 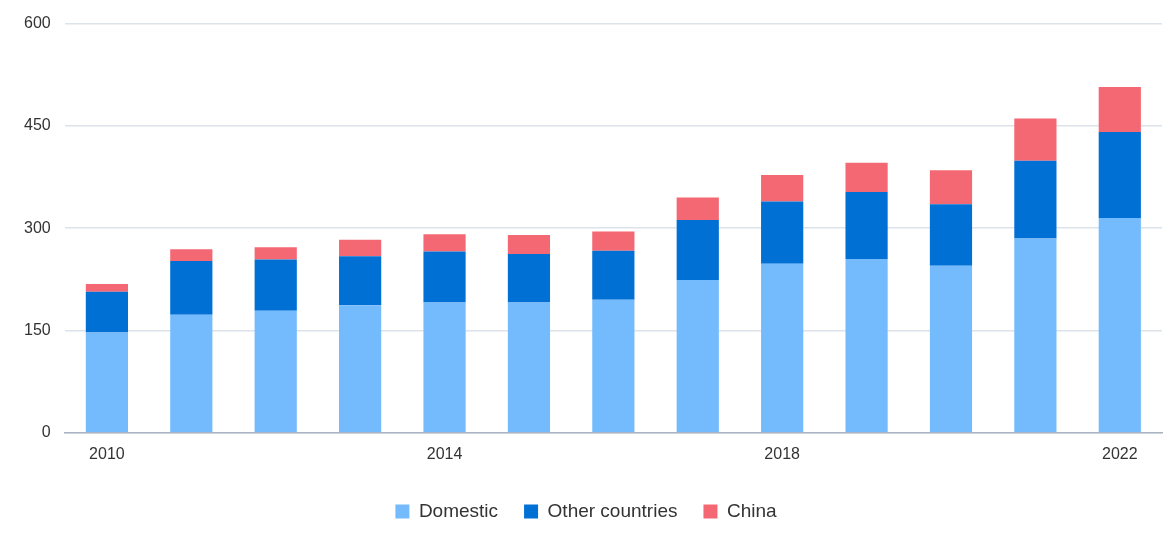 What do you see at coordinates (612, 510) in the screenshot?
I see `legend-label: Other countries` at bounding box center [612, 510].